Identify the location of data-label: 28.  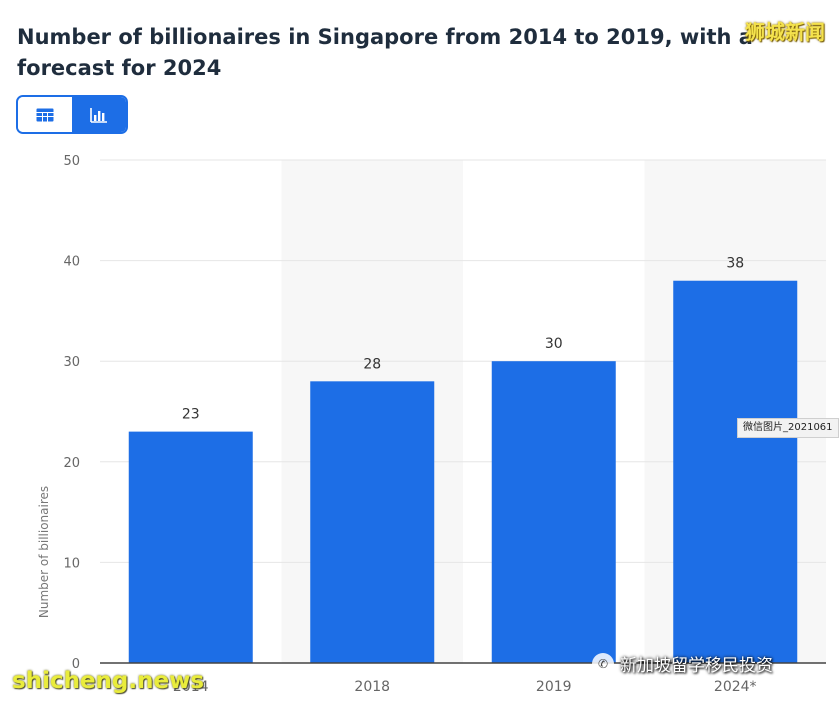
(372, 364).